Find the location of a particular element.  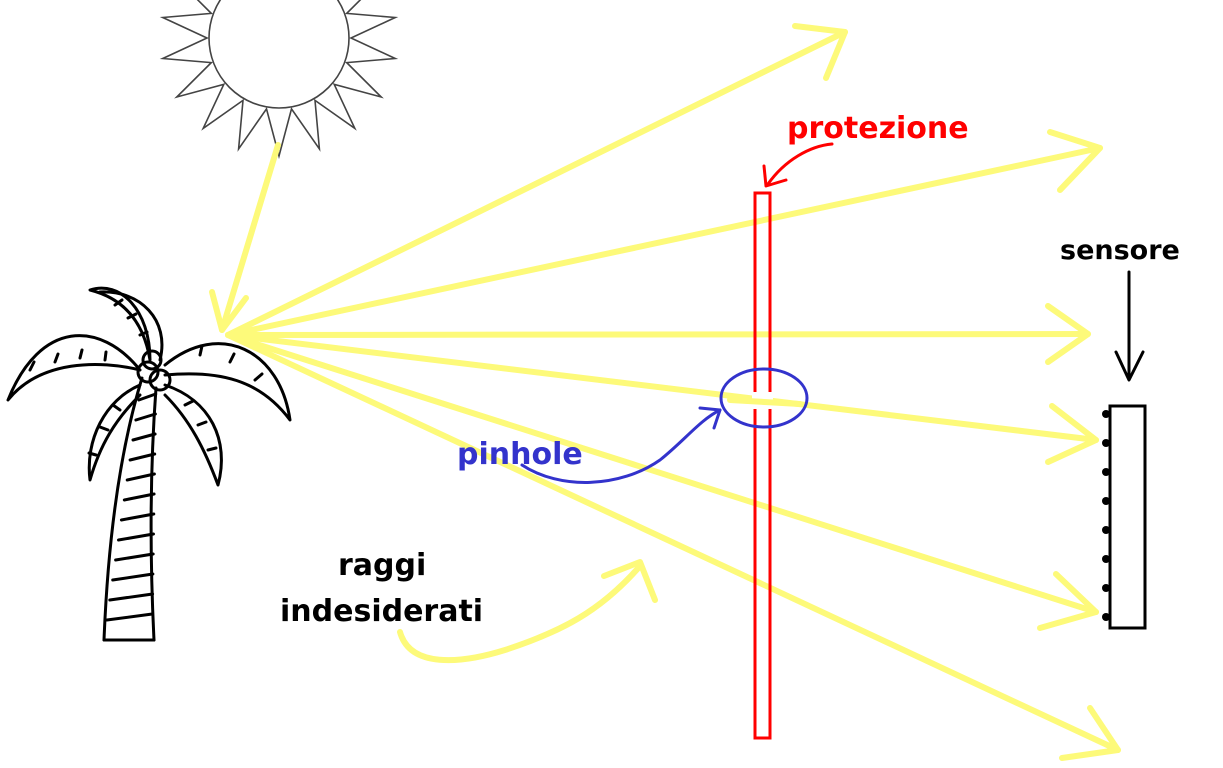

raggi-label-line2: indesiderati is located at coordinates (381, 611).